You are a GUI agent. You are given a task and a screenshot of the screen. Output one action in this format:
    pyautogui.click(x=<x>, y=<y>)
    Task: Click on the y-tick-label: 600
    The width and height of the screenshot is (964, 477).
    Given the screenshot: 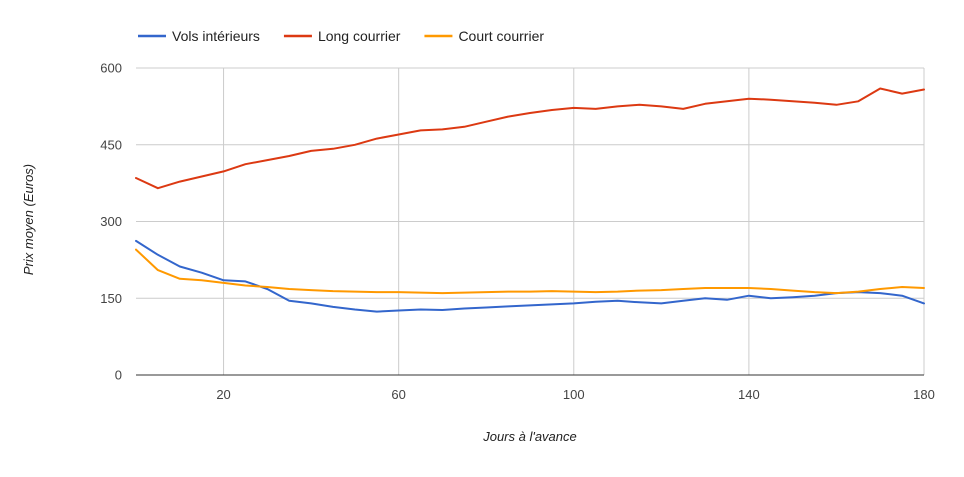 What is the action you would take?
    pyautogui.click(x=111, y=68)
    